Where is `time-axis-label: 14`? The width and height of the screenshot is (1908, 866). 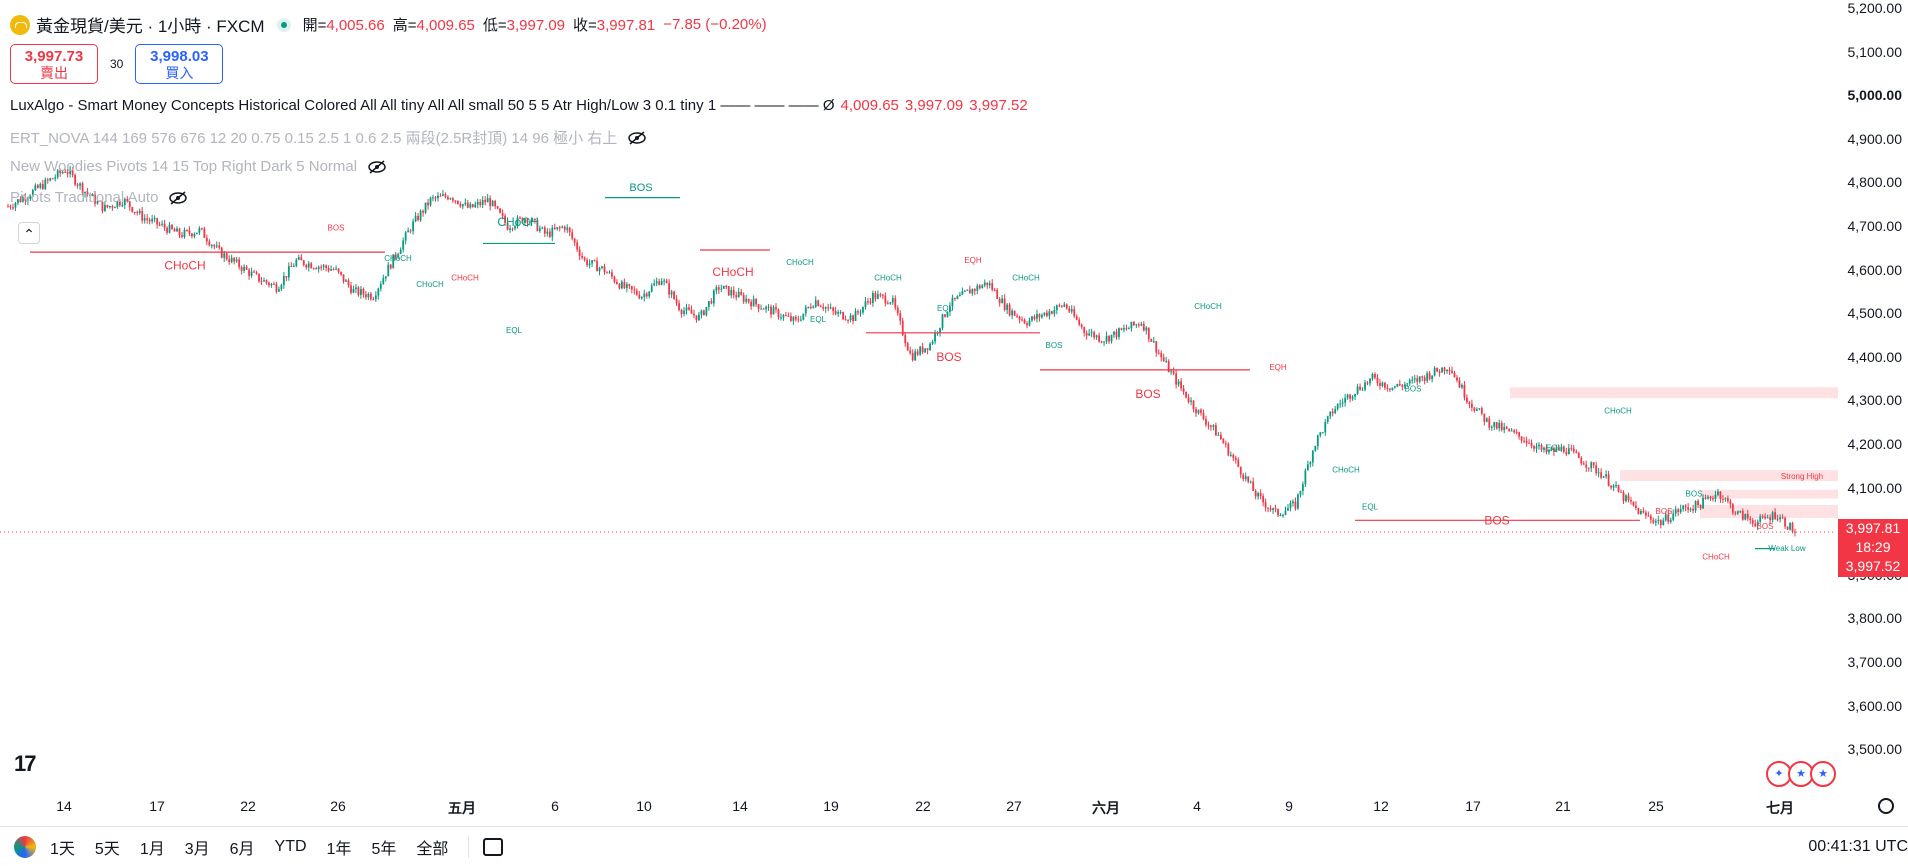
time-axis-label: 14 is located at coordinates (740, 806).